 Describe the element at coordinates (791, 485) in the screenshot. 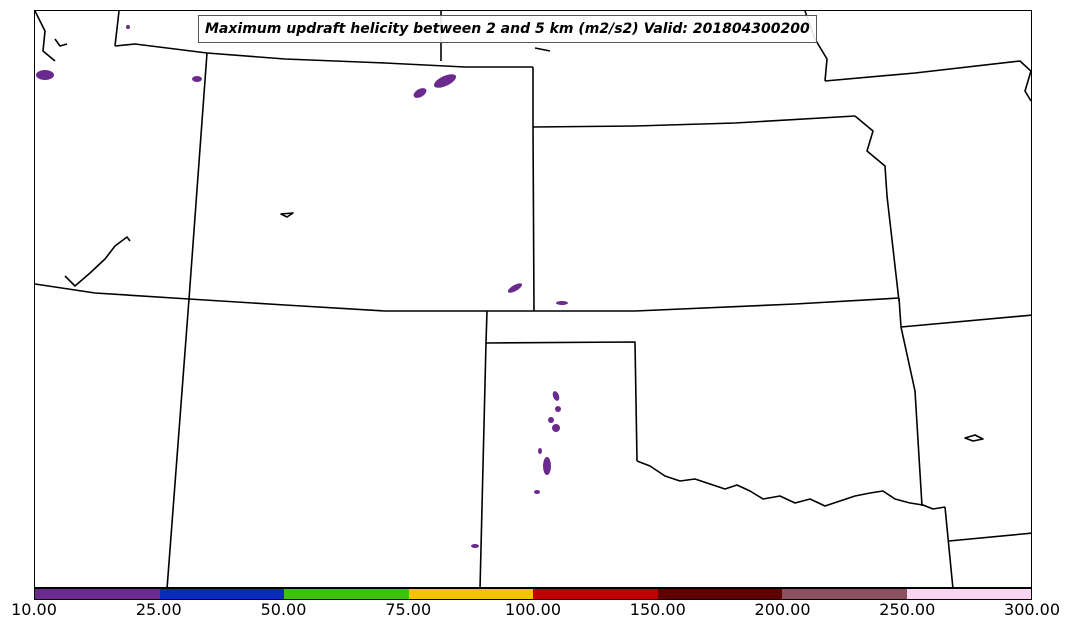

I see `red-river-border` at that location.